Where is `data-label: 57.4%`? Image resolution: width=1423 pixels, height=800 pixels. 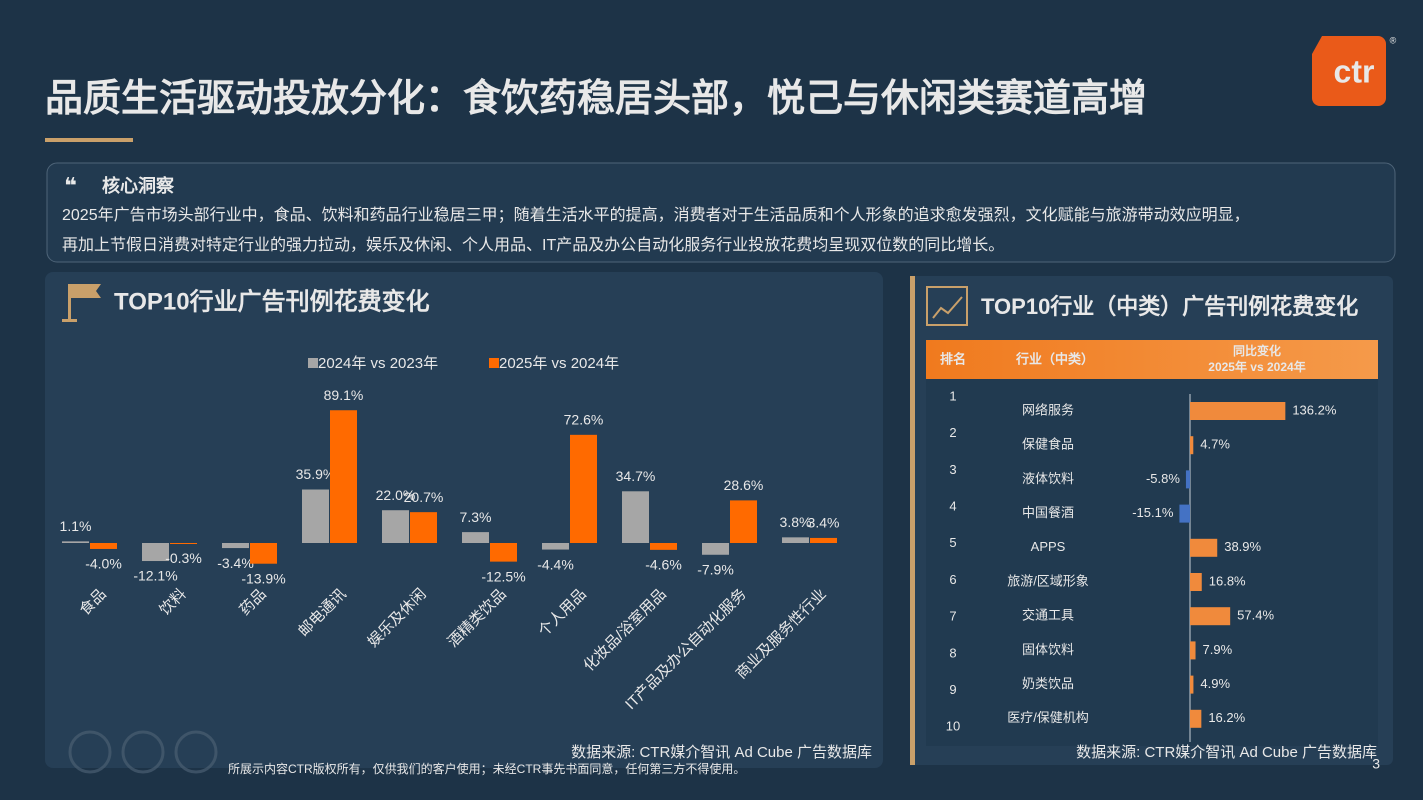
data-label: 57.4% is located at coordinates (1255, 615).